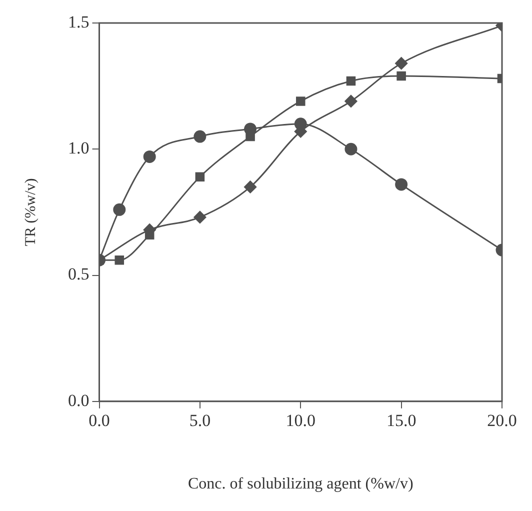  I want to click on y-tick-label: 0.0, so click(79, 400).